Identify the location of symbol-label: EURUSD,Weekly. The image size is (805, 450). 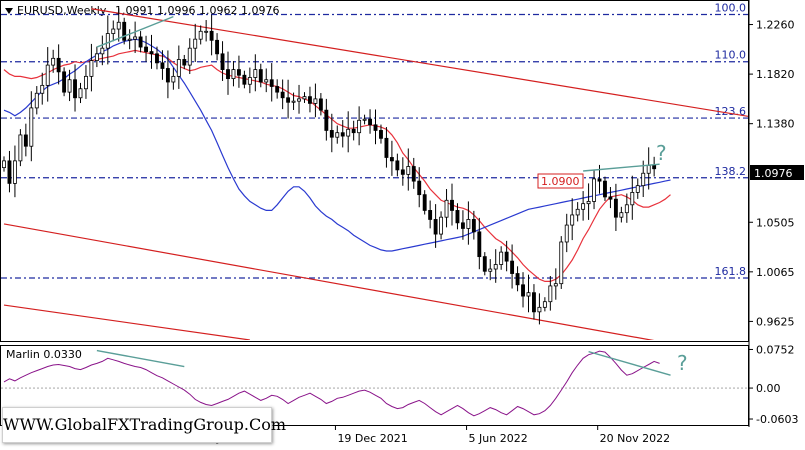
(62, 10).